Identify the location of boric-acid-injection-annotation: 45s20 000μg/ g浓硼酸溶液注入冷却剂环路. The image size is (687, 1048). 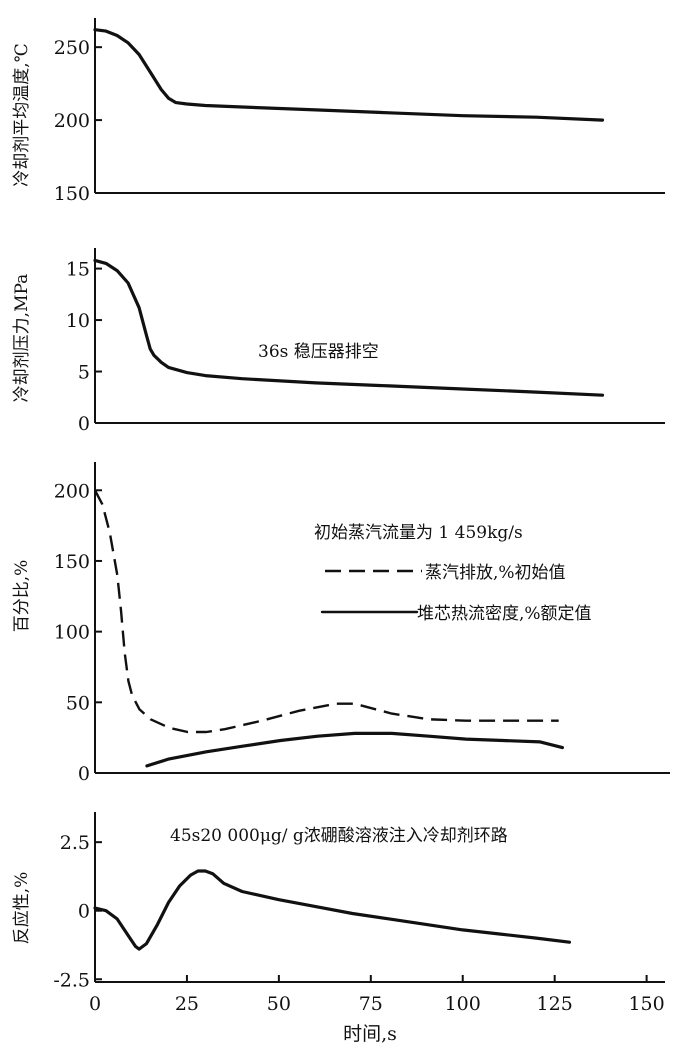
(339, 836).